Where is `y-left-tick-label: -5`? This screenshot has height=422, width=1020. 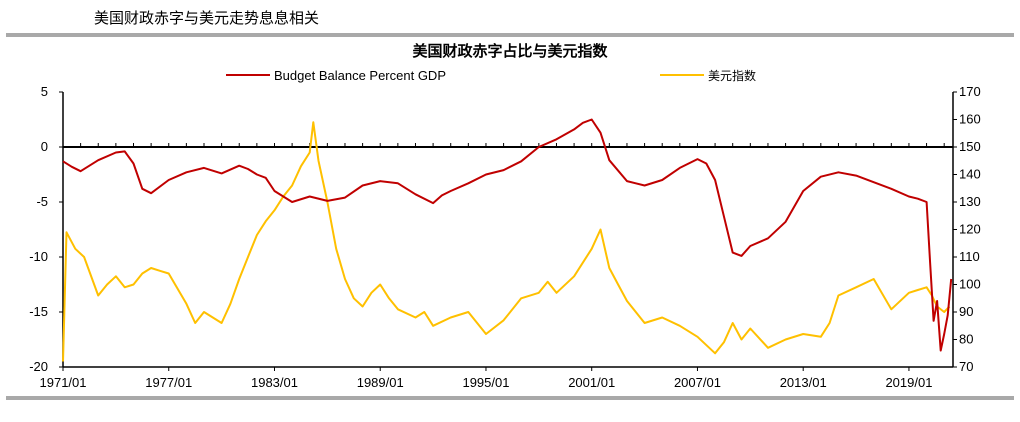
y-left-tick-label: -5 is located at coordinates (42, 201).